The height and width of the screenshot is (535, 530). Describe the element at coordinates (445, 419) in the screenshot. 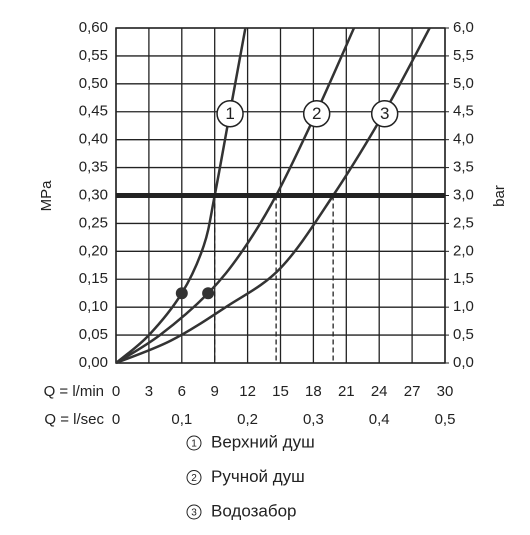

I see `x2-tick-label: 0,5` at that location.